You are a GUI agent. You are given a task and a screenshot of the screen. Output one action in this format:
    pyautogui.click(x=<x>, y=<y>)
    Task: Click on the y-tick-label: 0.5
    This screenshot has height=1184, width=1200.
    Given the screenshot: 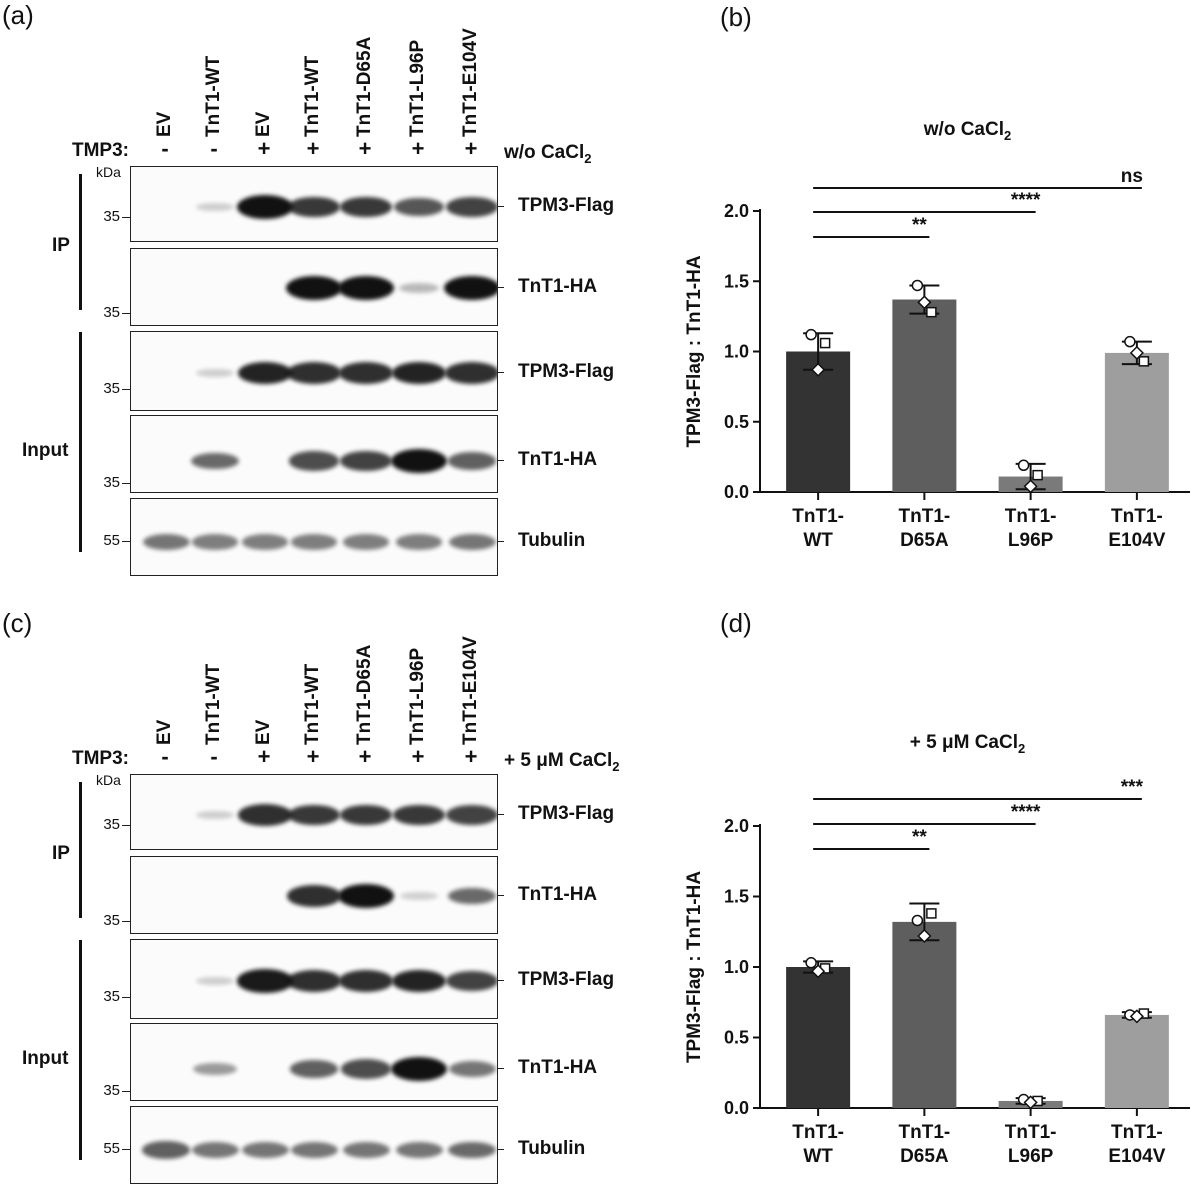 What is the action you would take?
    pyautogui.click(x=736, y=1038)
    